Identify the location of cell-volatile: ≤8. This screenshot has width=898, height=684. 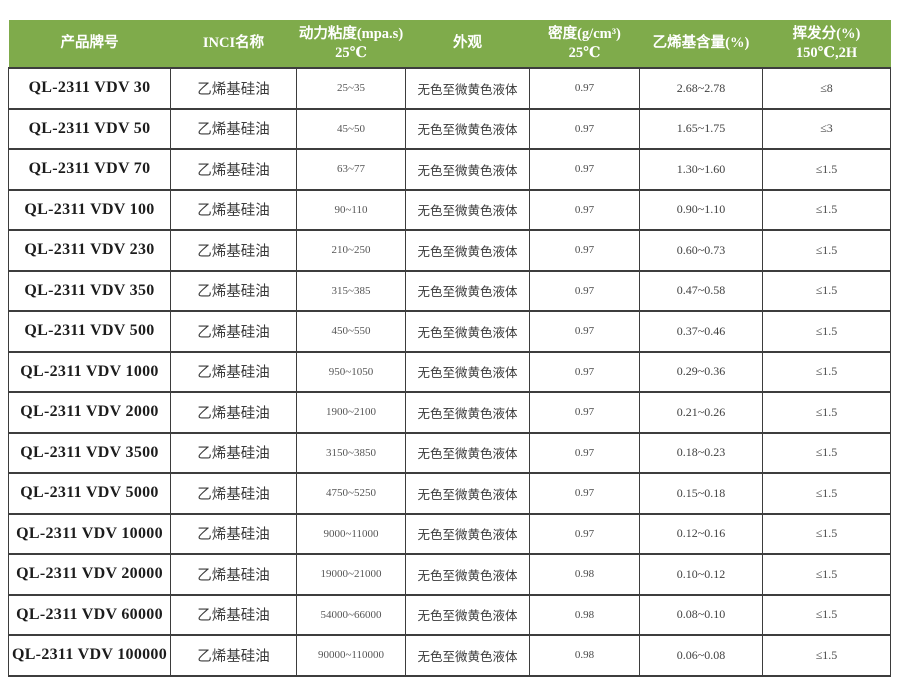
(826, 88).